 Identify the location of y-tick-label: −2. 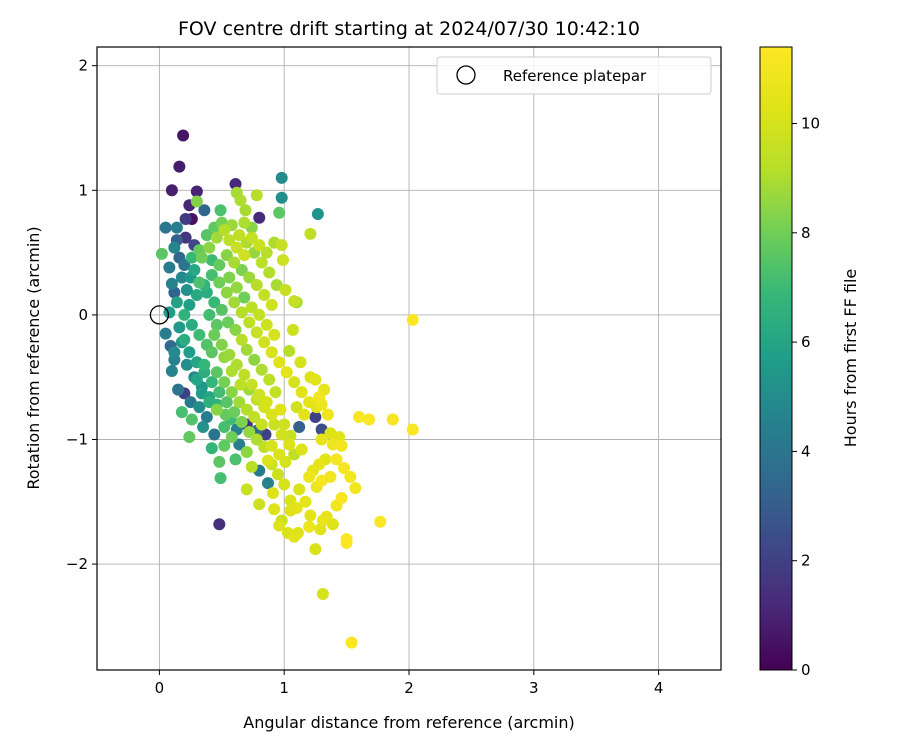
(77, 564).